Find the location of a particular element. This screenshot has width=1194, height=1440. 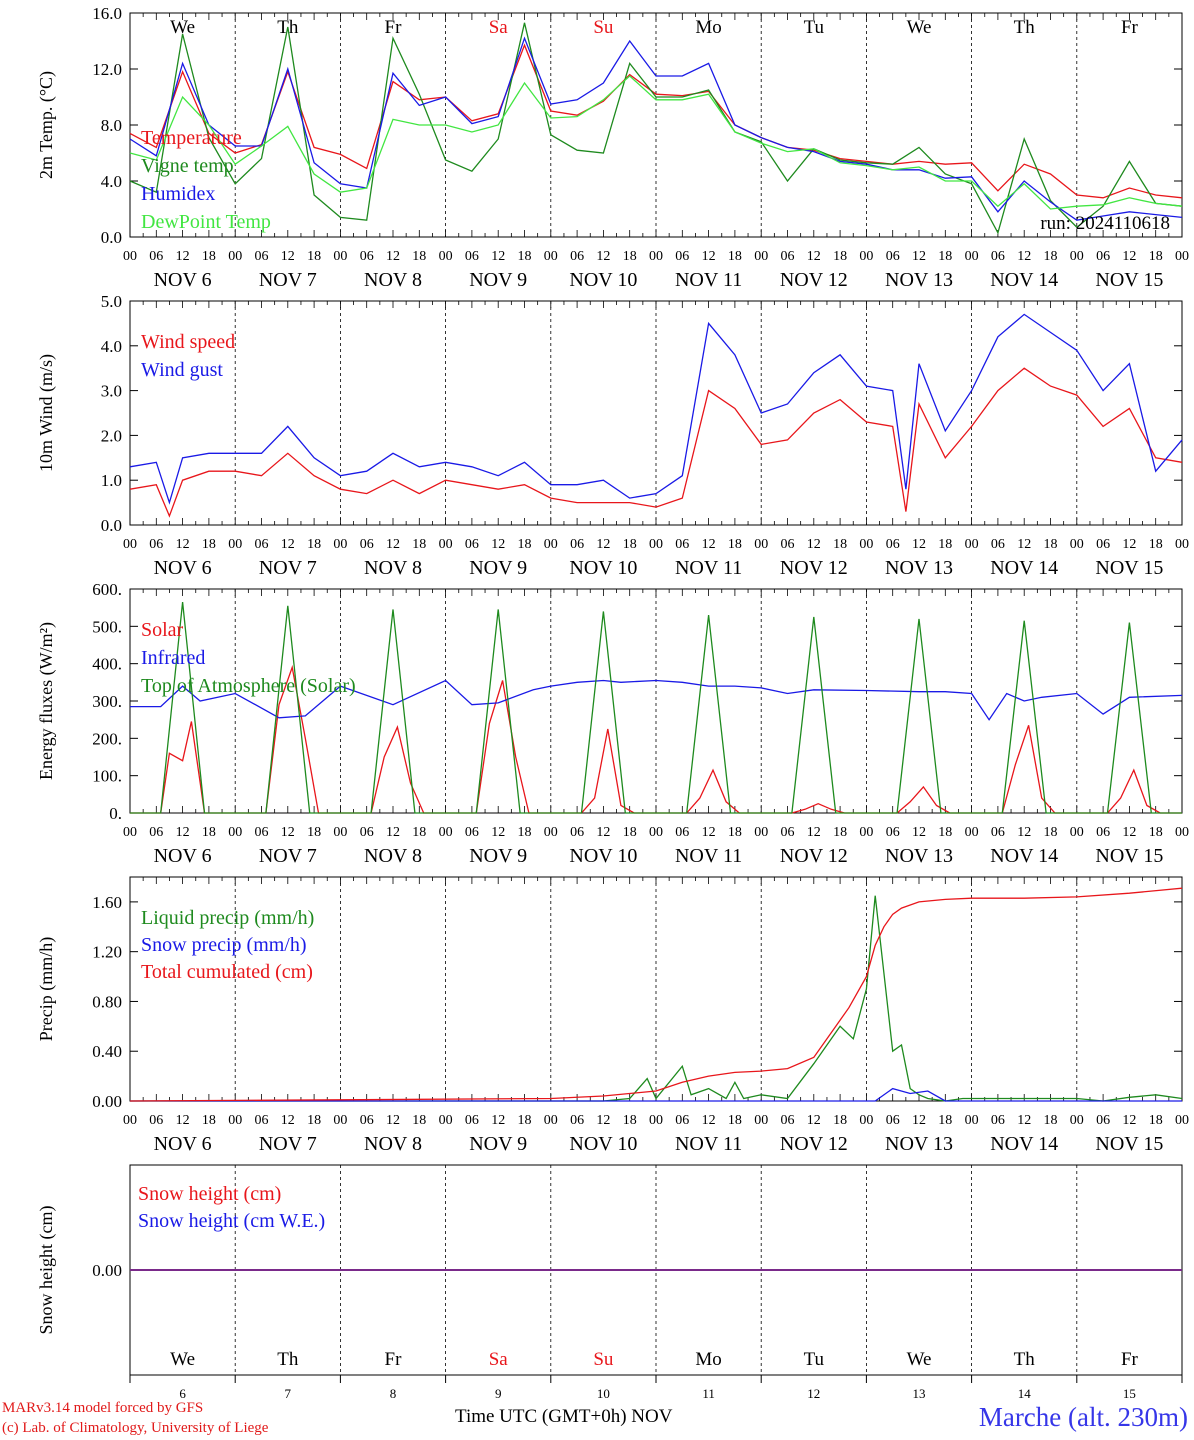

y-axis-label: Precip (mm/h) is located at coordinates (46, 989).